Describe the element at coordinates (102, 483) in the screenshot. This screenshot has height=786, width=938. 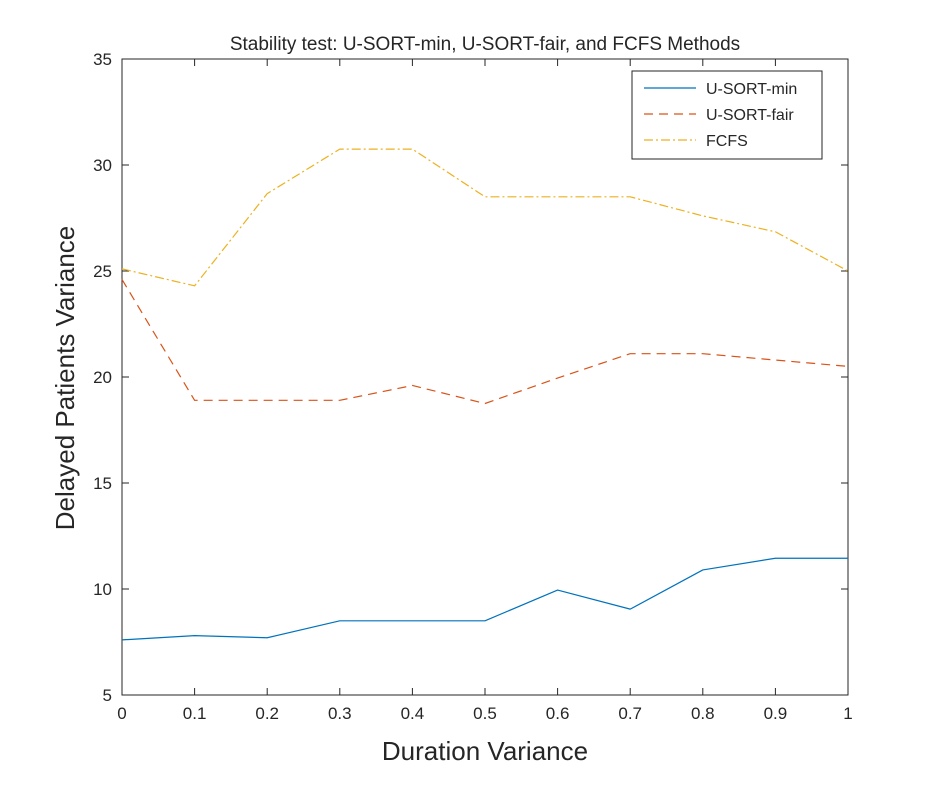
I see `y-tick-label: 15` at that location.